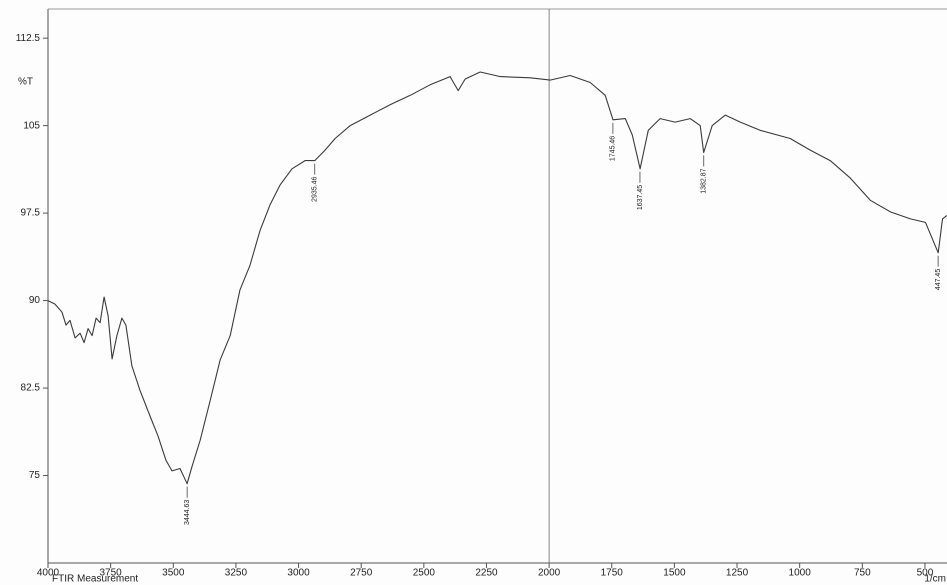 Image resolution: width=947 pixels, height=585 pixels. What do you see at coordinates (187, 512) in the screenshot?
I see `peak-label: 3444.63` at bounding box center [187, 512].